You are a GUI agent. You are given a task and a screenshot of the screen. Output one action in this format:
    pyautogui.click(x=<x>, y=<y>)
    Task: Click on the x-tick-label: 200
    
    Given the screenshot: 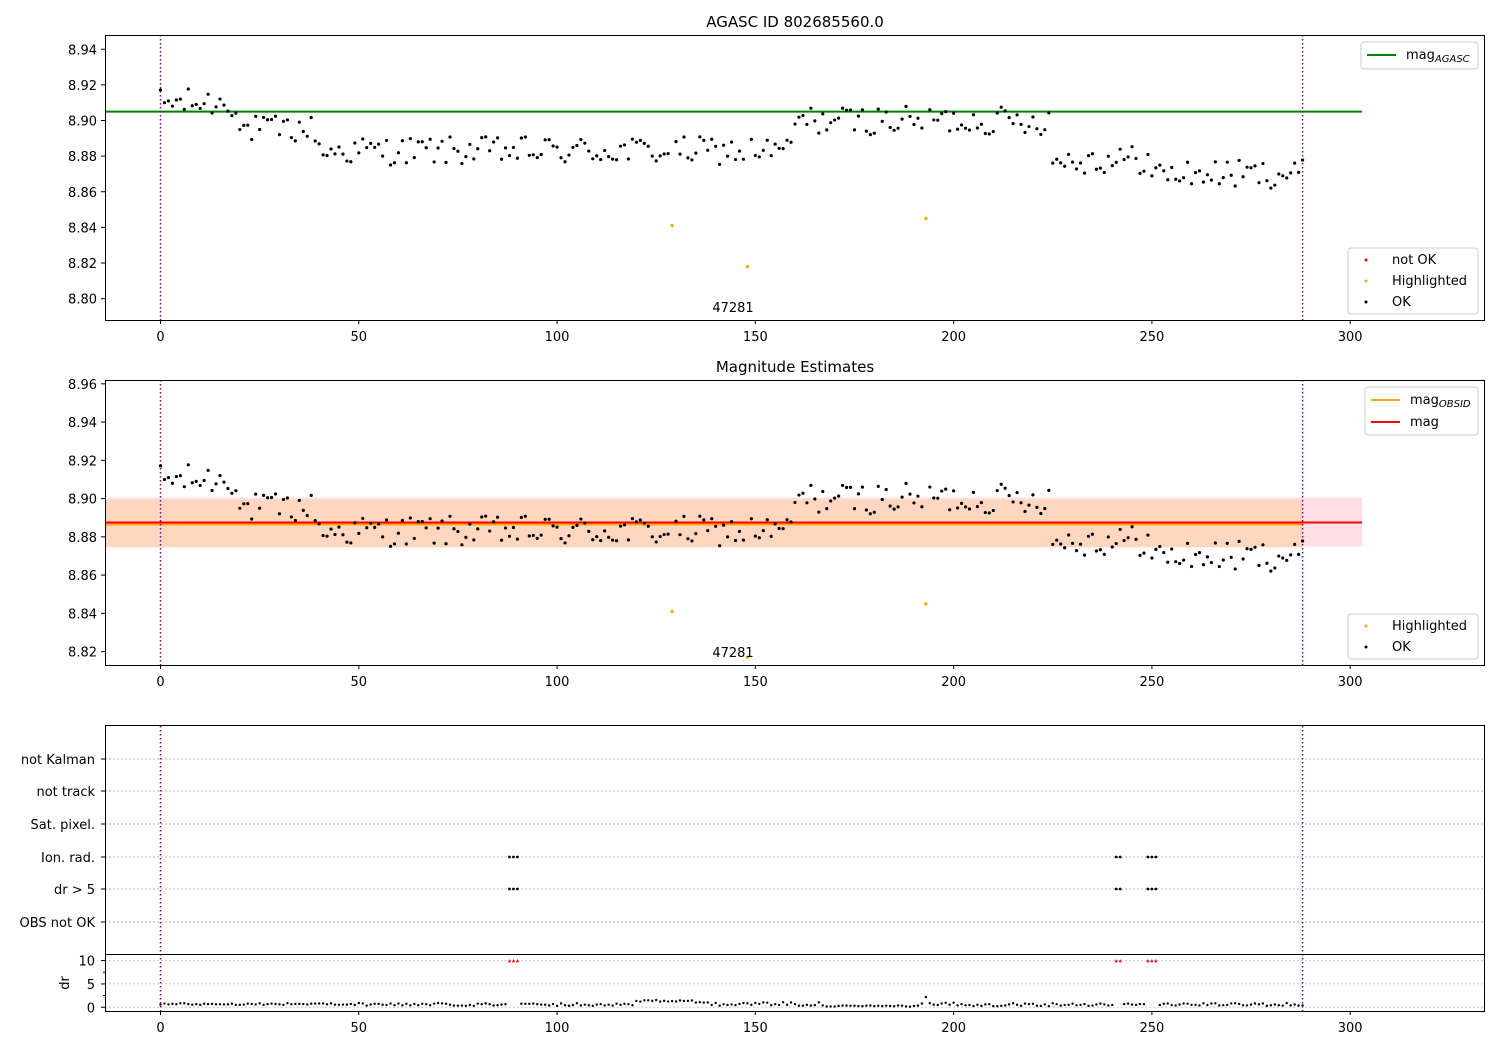 What is the action you would take?
    pyautogui.click(x=953, y=337)
    